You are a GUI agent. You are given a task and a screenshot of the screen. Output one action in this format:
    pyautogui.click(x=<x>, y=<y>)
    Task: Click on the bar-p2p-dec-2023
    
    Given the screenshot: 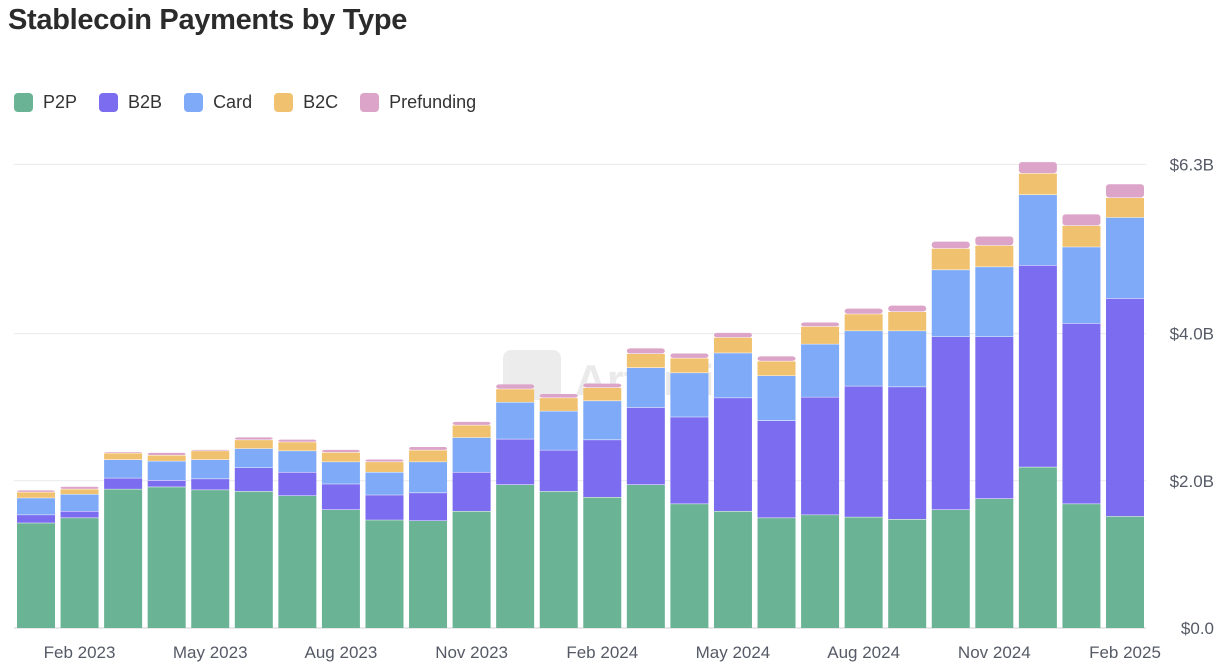 What is the action you would take?
    pyautogui.click(x=515, y=556)
    